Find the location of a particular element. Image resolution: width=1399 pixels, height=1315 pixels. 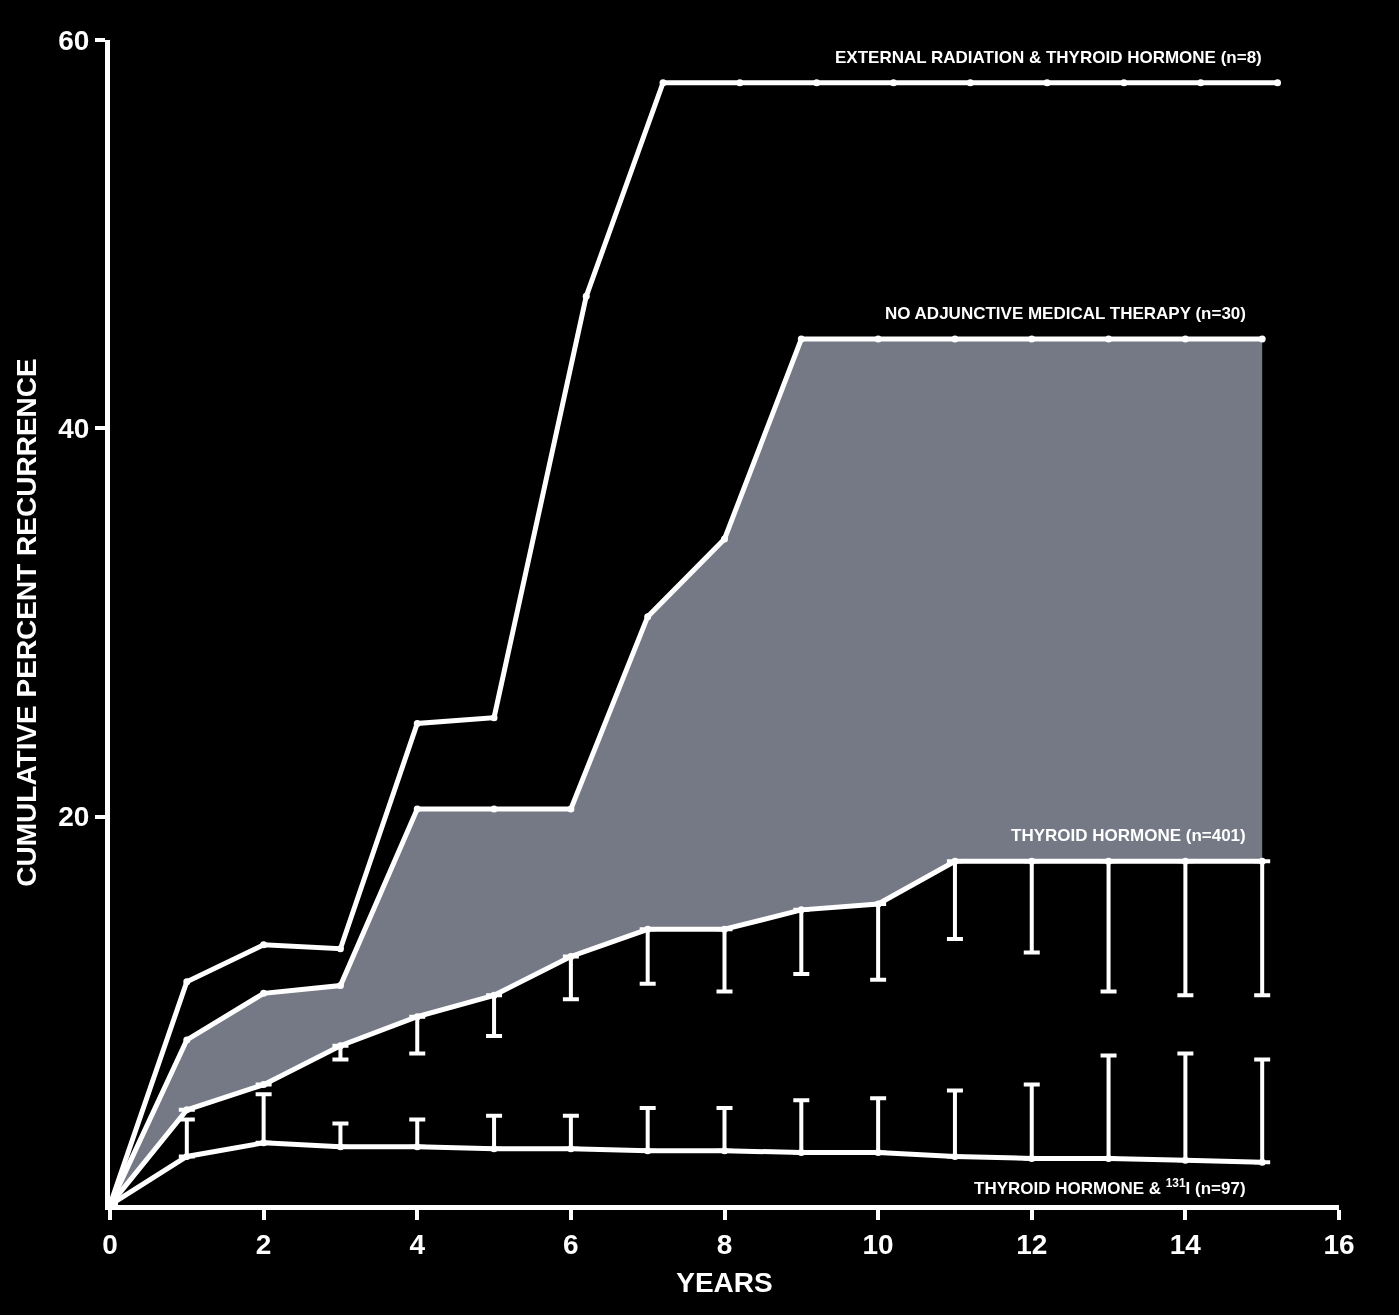

series-label: THYROID HORMONE (n=401) is located at coordinates (1128, 835).